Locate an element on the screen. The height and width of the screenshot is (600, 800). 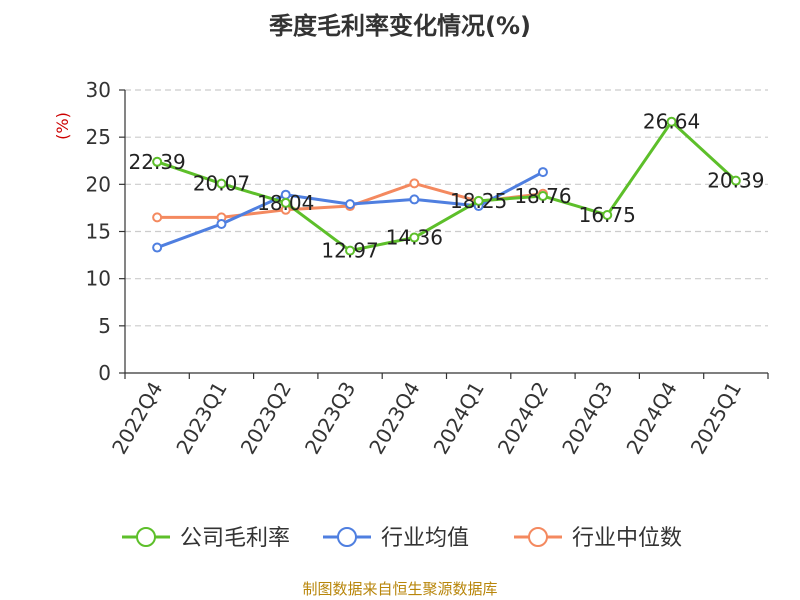
data-label: 26.64 is located at coordinates (671, 122).